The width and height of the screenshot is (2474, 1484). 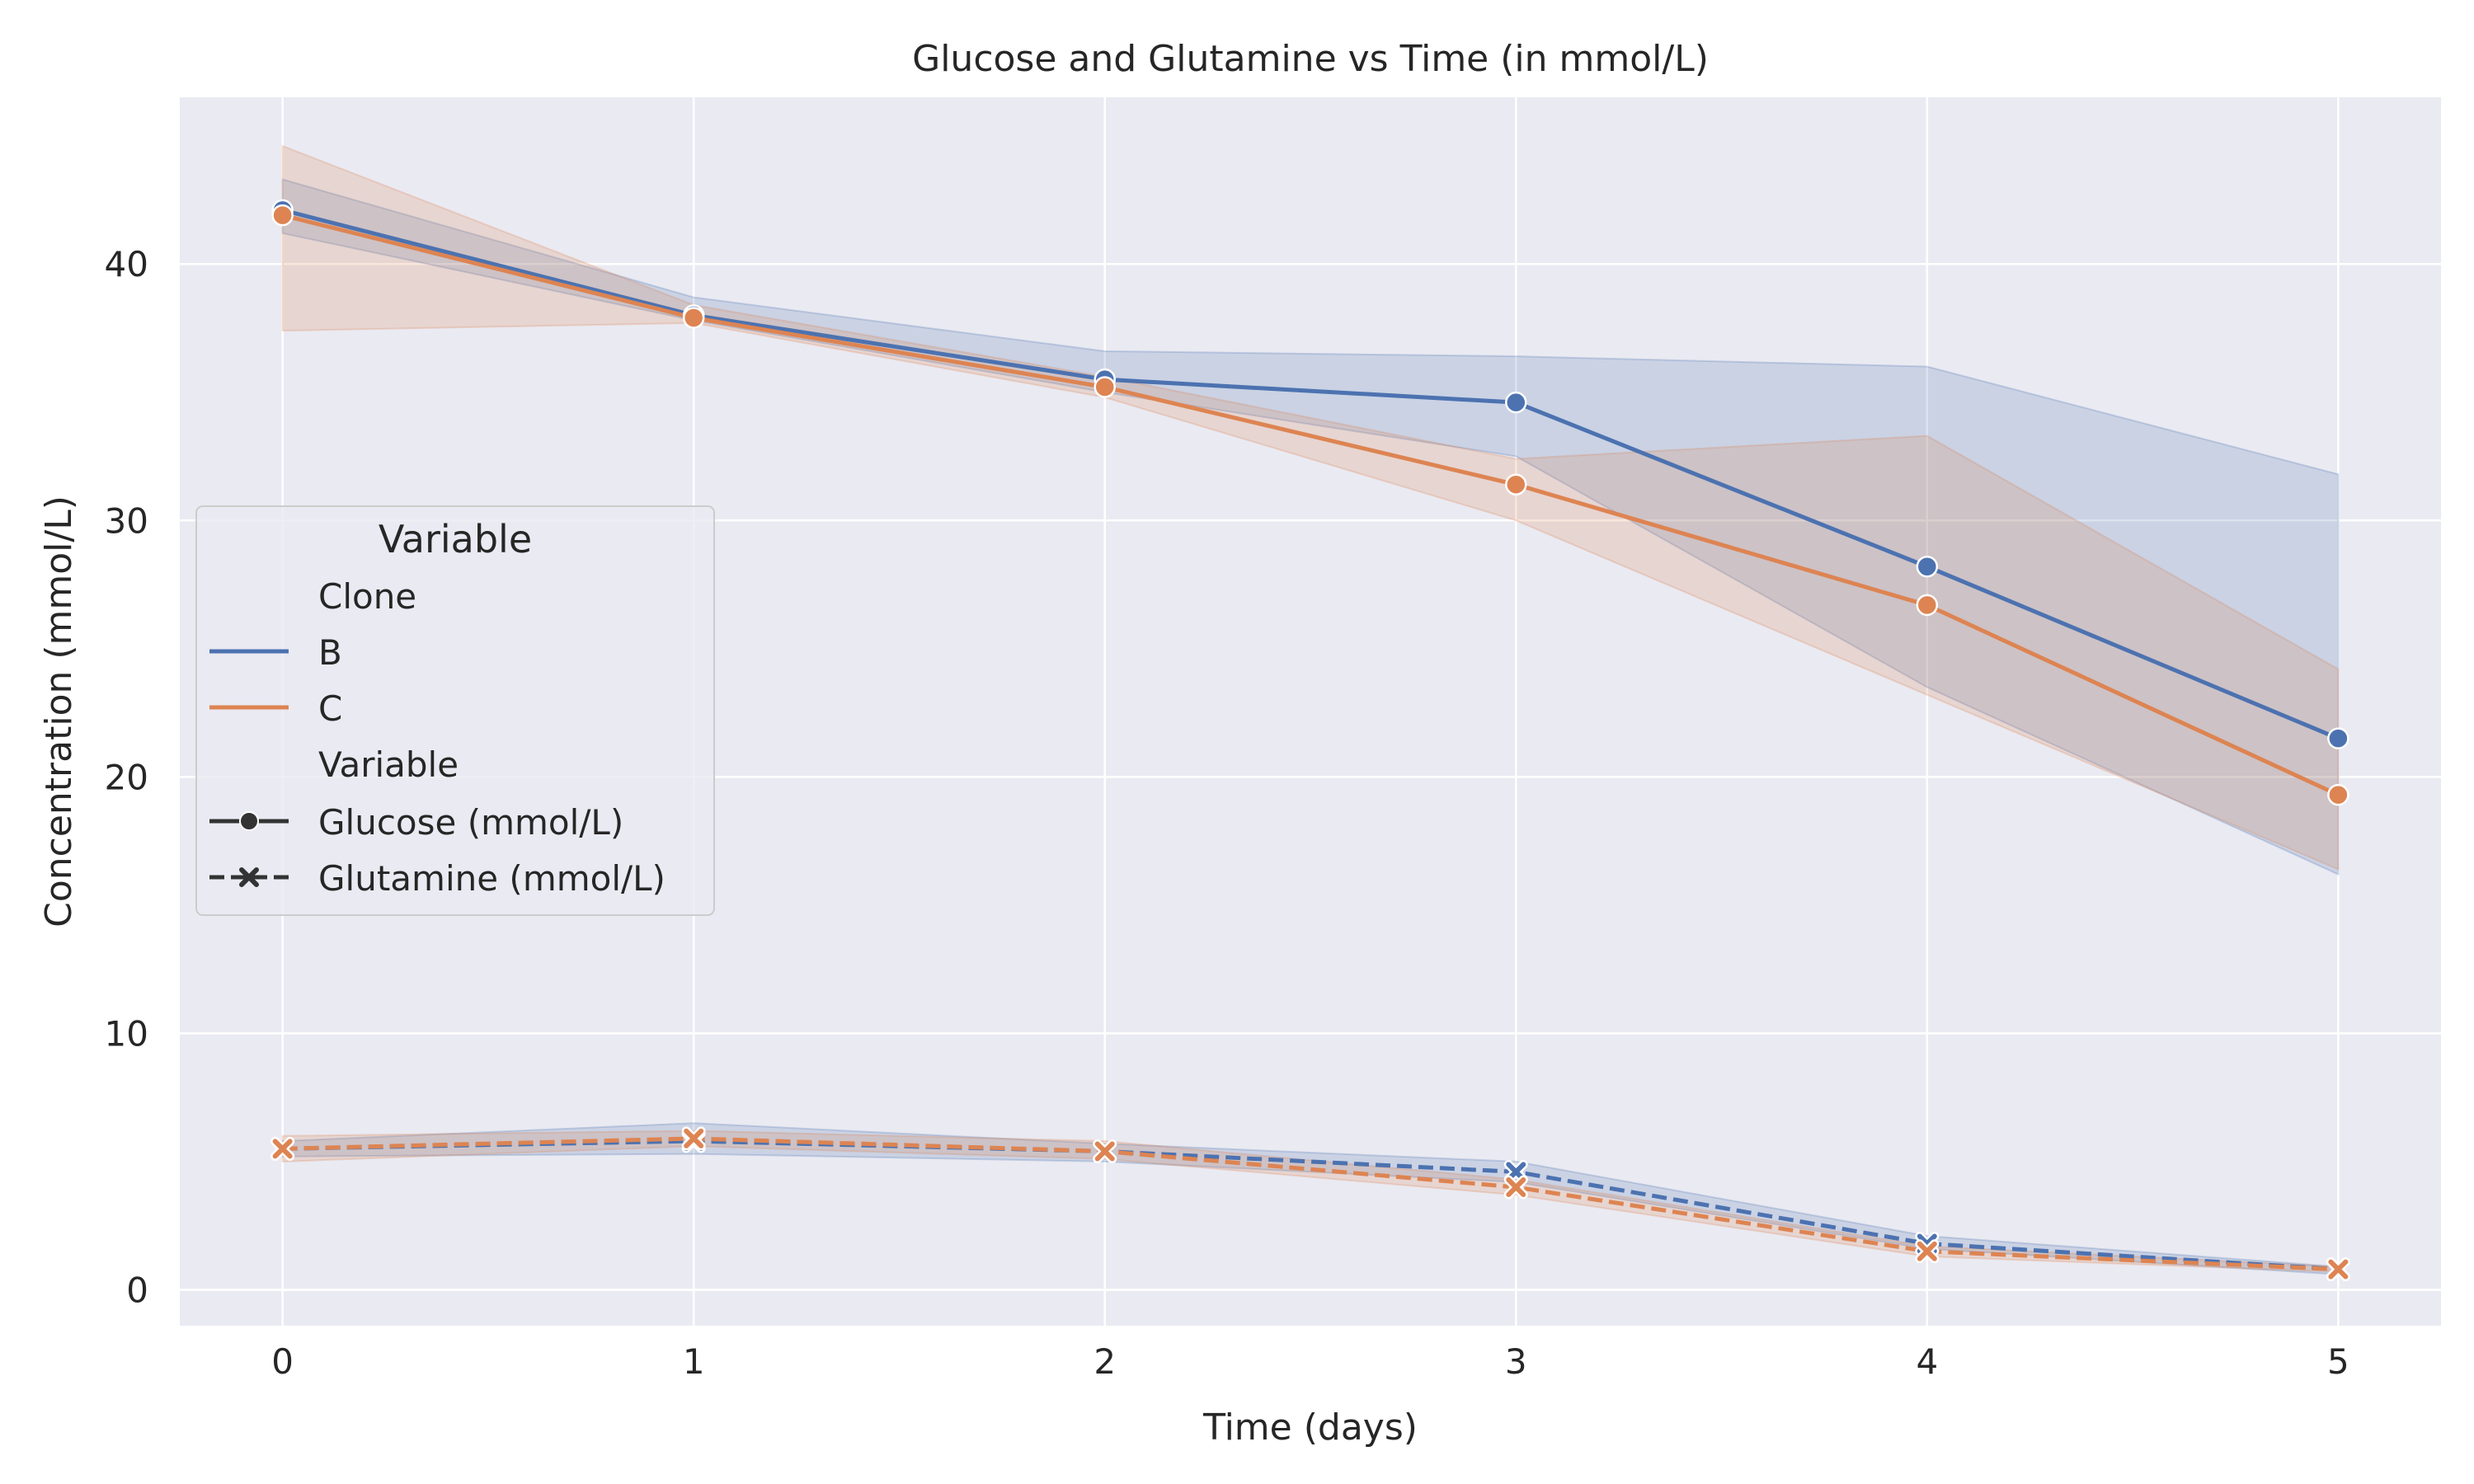 I want to click on y-axis-label: Concentration (mmol/L), so click(x=59, y=711).